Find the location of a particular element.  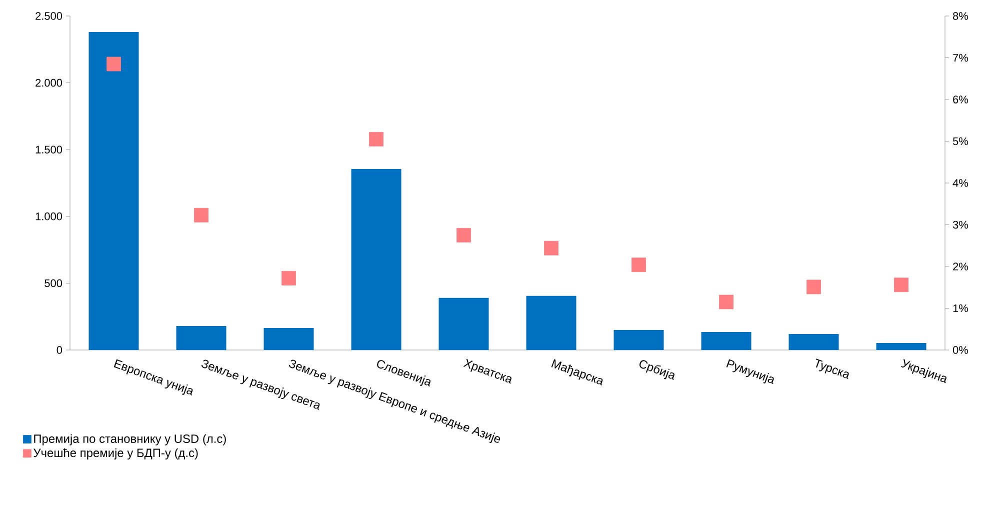

y-tick-label: 1.000 is located at coordinates (49, 216).